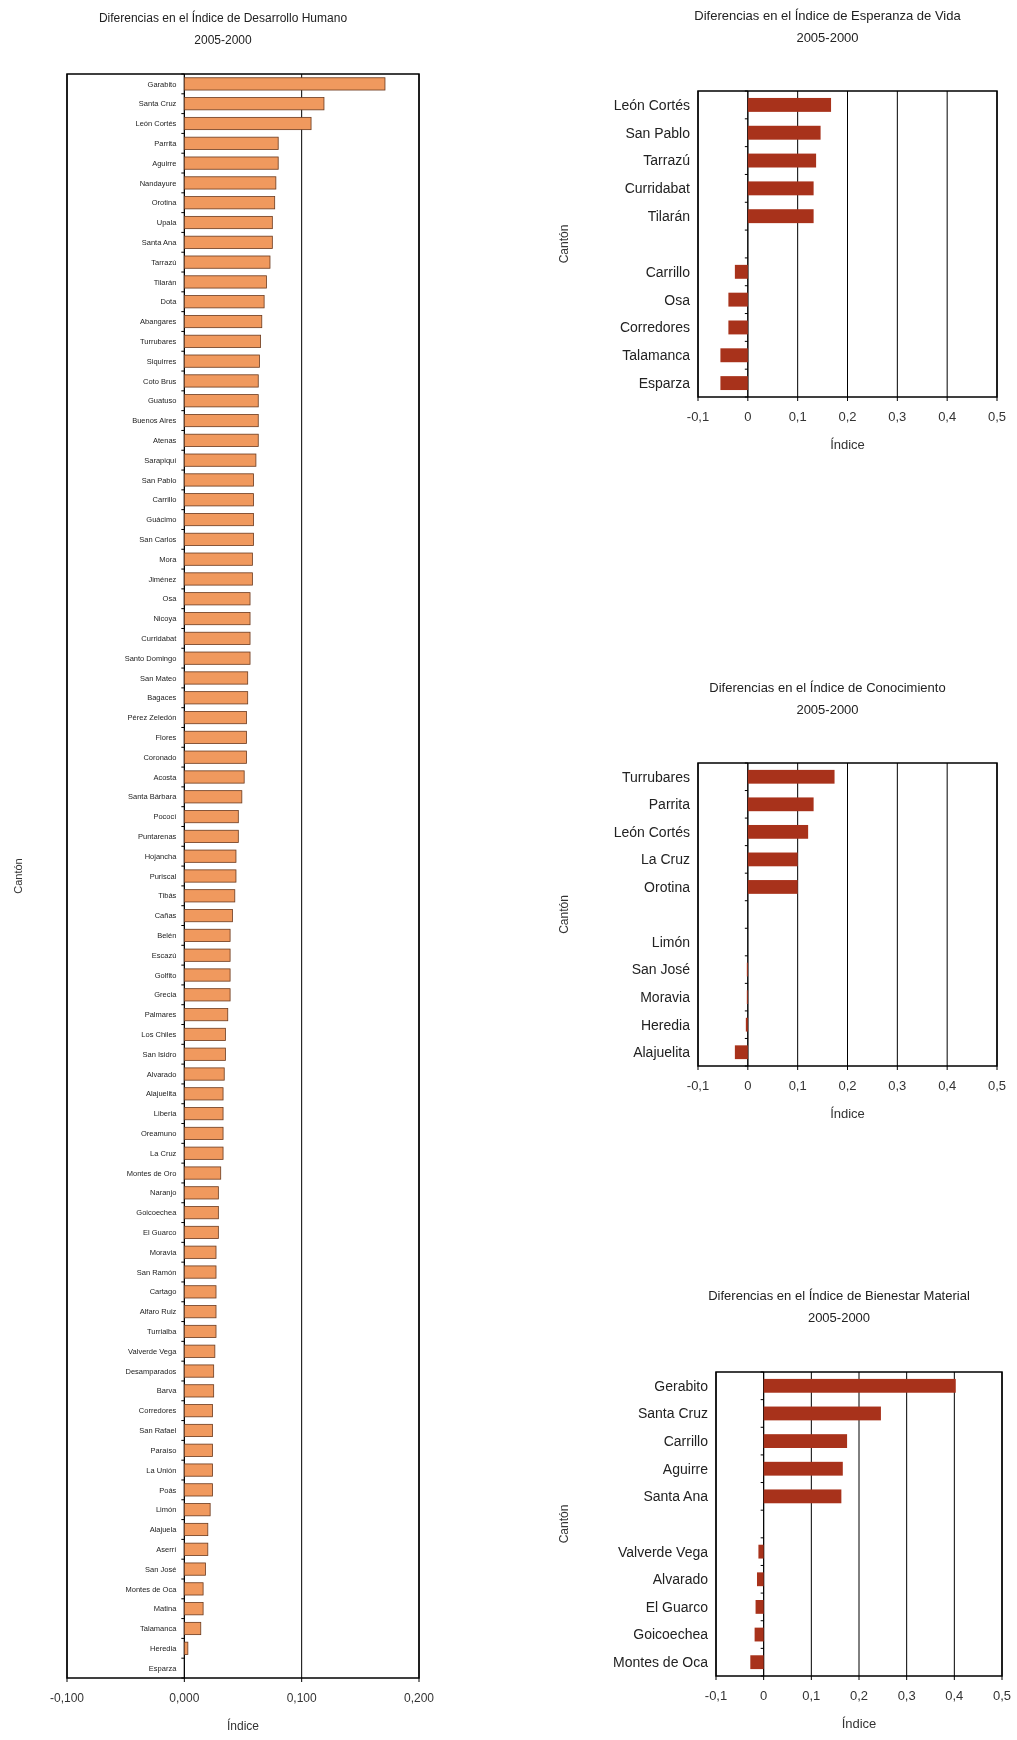 Image resolution: width=1017 pixels, height=1740 pixels. What do you see at coordinates (680, 1579) in the screenshot?
I see `y-tick-label: Alvarado` at bounding box center [680, 1579].